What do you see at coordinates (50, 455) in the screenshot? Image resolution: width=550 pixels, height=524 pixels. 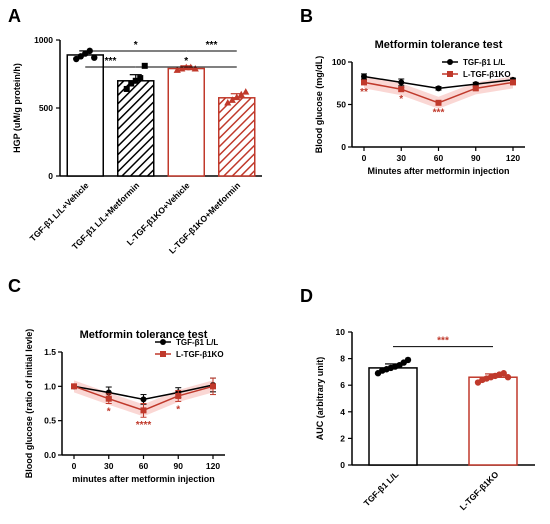 I see `y-tick-label: 0.0` at bounding box center [50, 455].